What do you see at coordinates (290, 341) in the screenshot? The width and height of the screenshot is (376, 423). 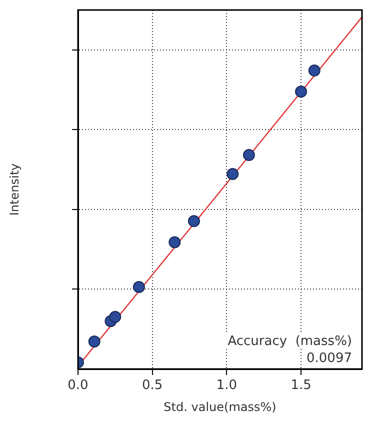 I see `annotation: Accuracy (mass%)` at bounding box center [290, 341].